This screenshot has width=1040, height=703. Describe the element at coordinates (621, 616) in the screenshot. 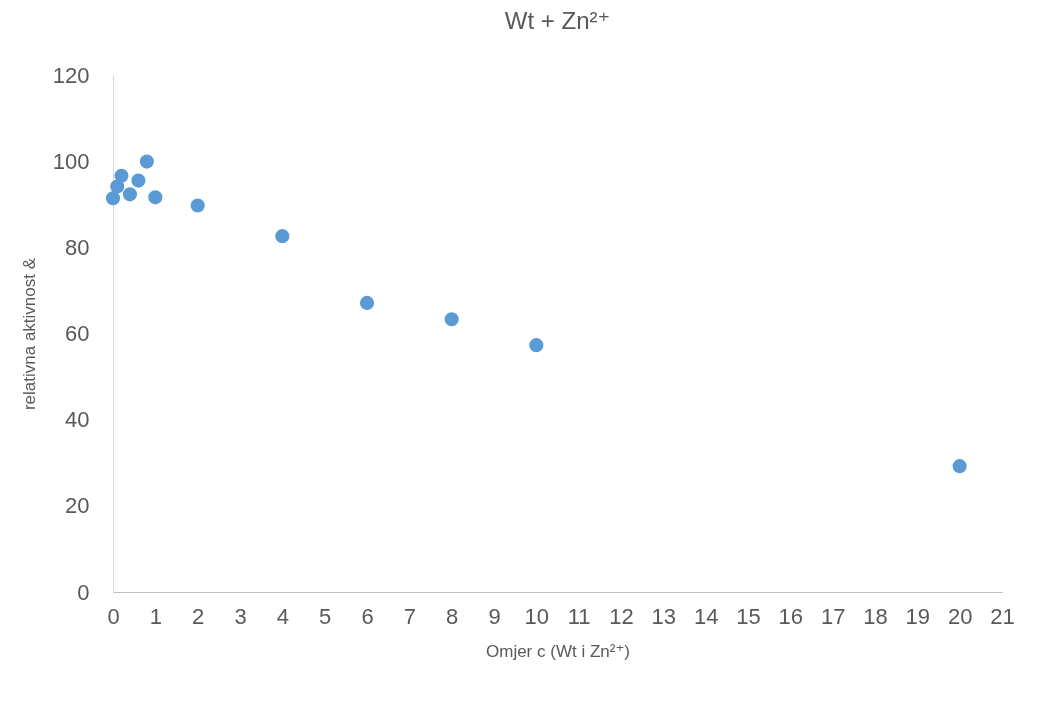

I see `x-tick-label: 12` at that location.